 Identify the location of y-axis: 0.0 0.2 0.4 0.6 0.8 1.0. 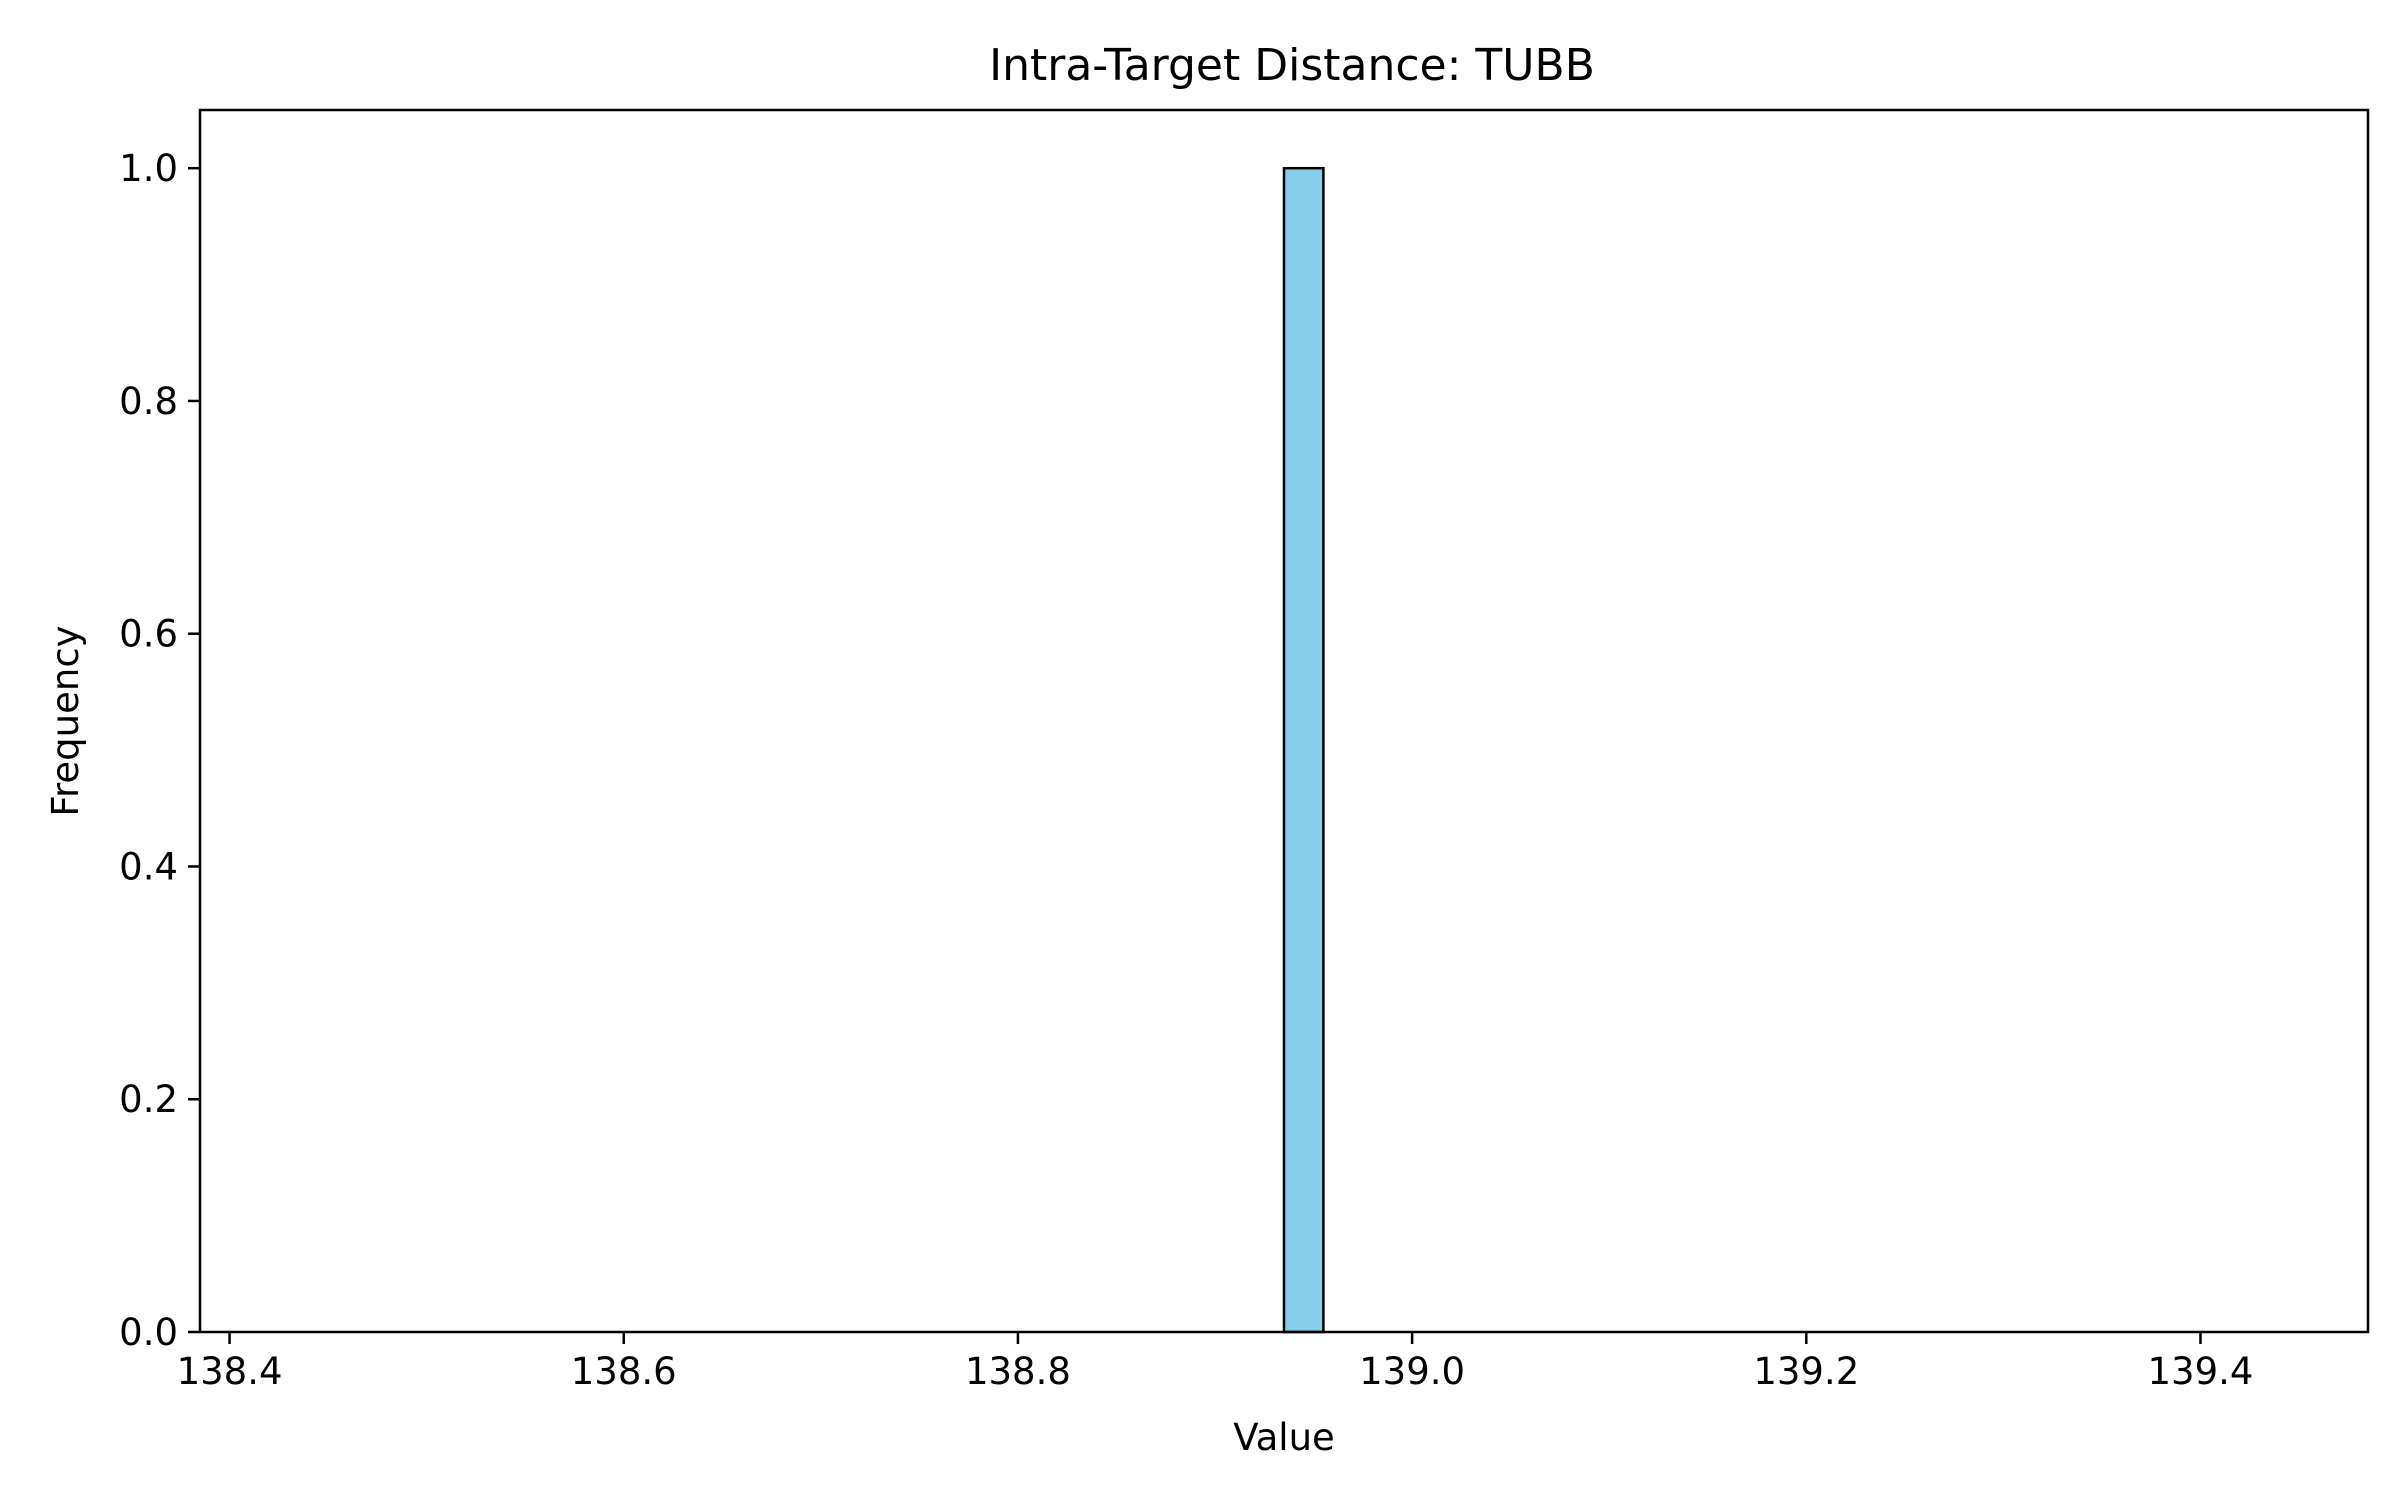
(159, 750).